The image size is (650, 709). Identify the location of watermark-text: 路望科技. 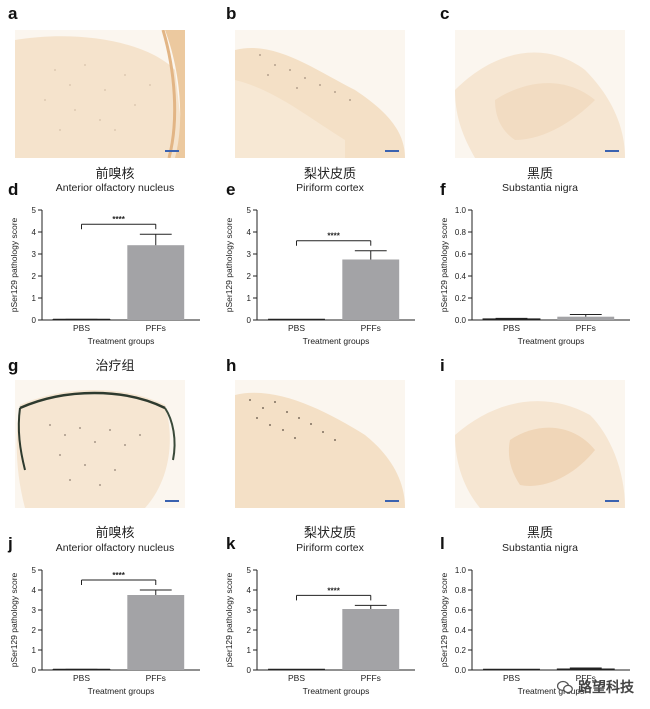
(606, 688).